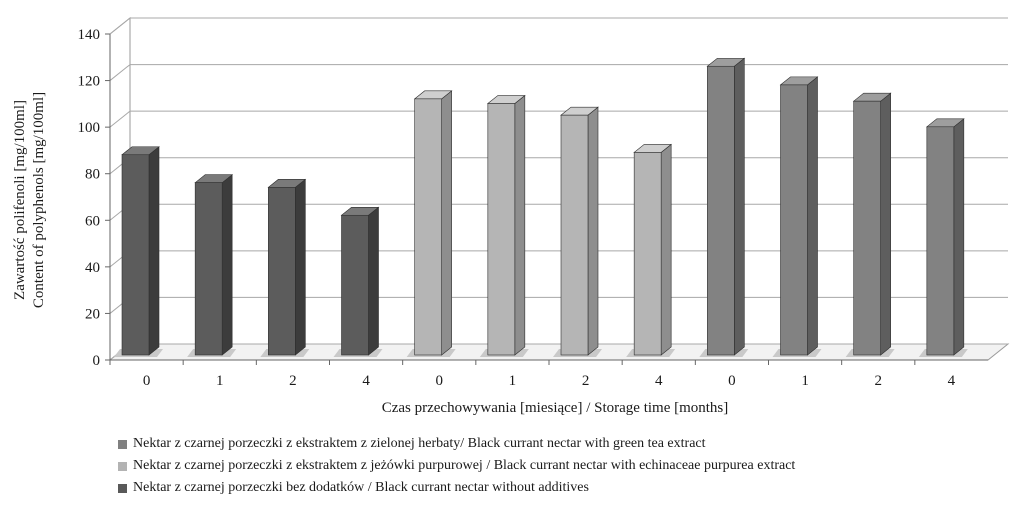 The height and width of the screenshot is (505, 1010). I want to click on y-tick-labels: 0 20 40 60 80 100 120 140, so click(89, 198).